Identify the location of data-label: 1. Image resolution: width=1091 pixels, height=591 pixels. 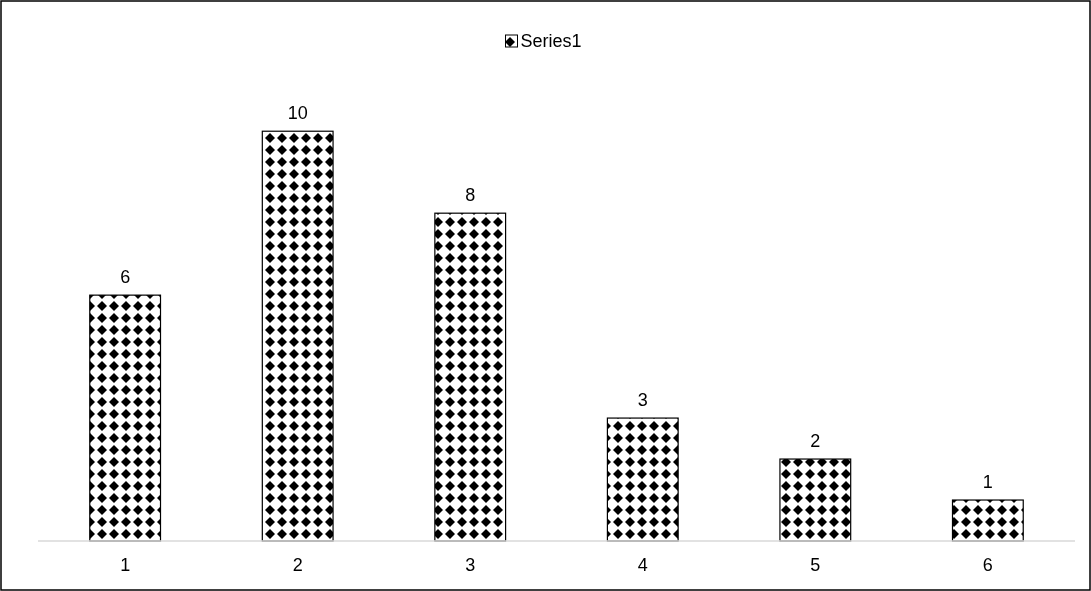
(987, 482).